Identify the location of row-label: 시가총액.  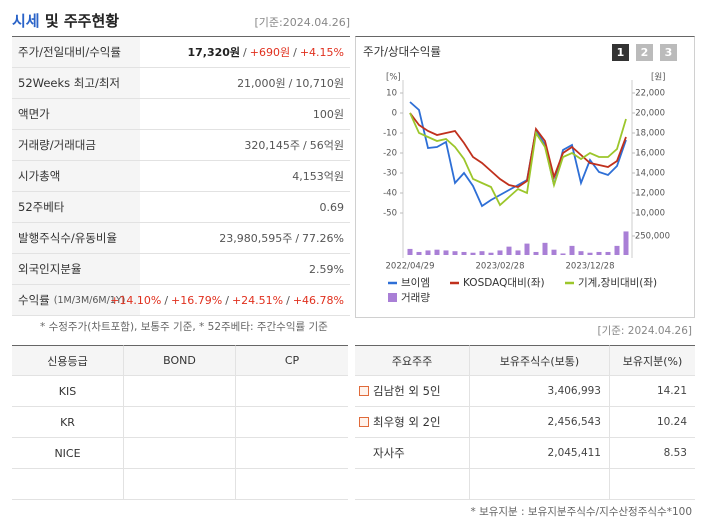
(76, 176).